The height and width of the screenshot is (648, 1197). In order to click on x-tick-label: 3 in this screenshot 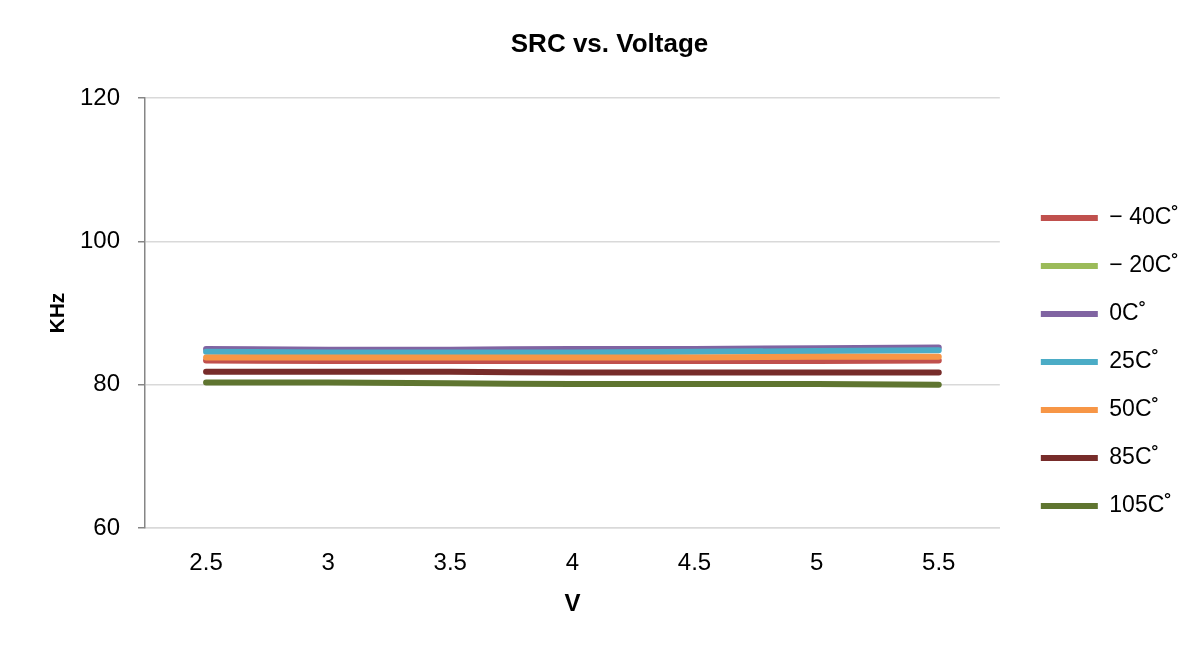, I will do `click(328, 562)`.